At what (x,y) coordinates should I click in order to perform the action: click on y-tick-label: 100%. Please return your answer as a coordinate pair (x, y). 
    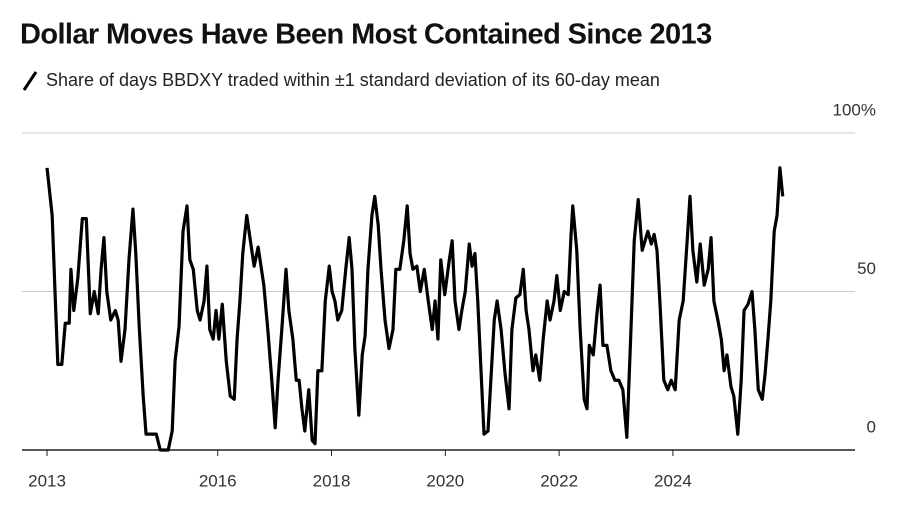
    Looking at the image, I should click on (854, 109).